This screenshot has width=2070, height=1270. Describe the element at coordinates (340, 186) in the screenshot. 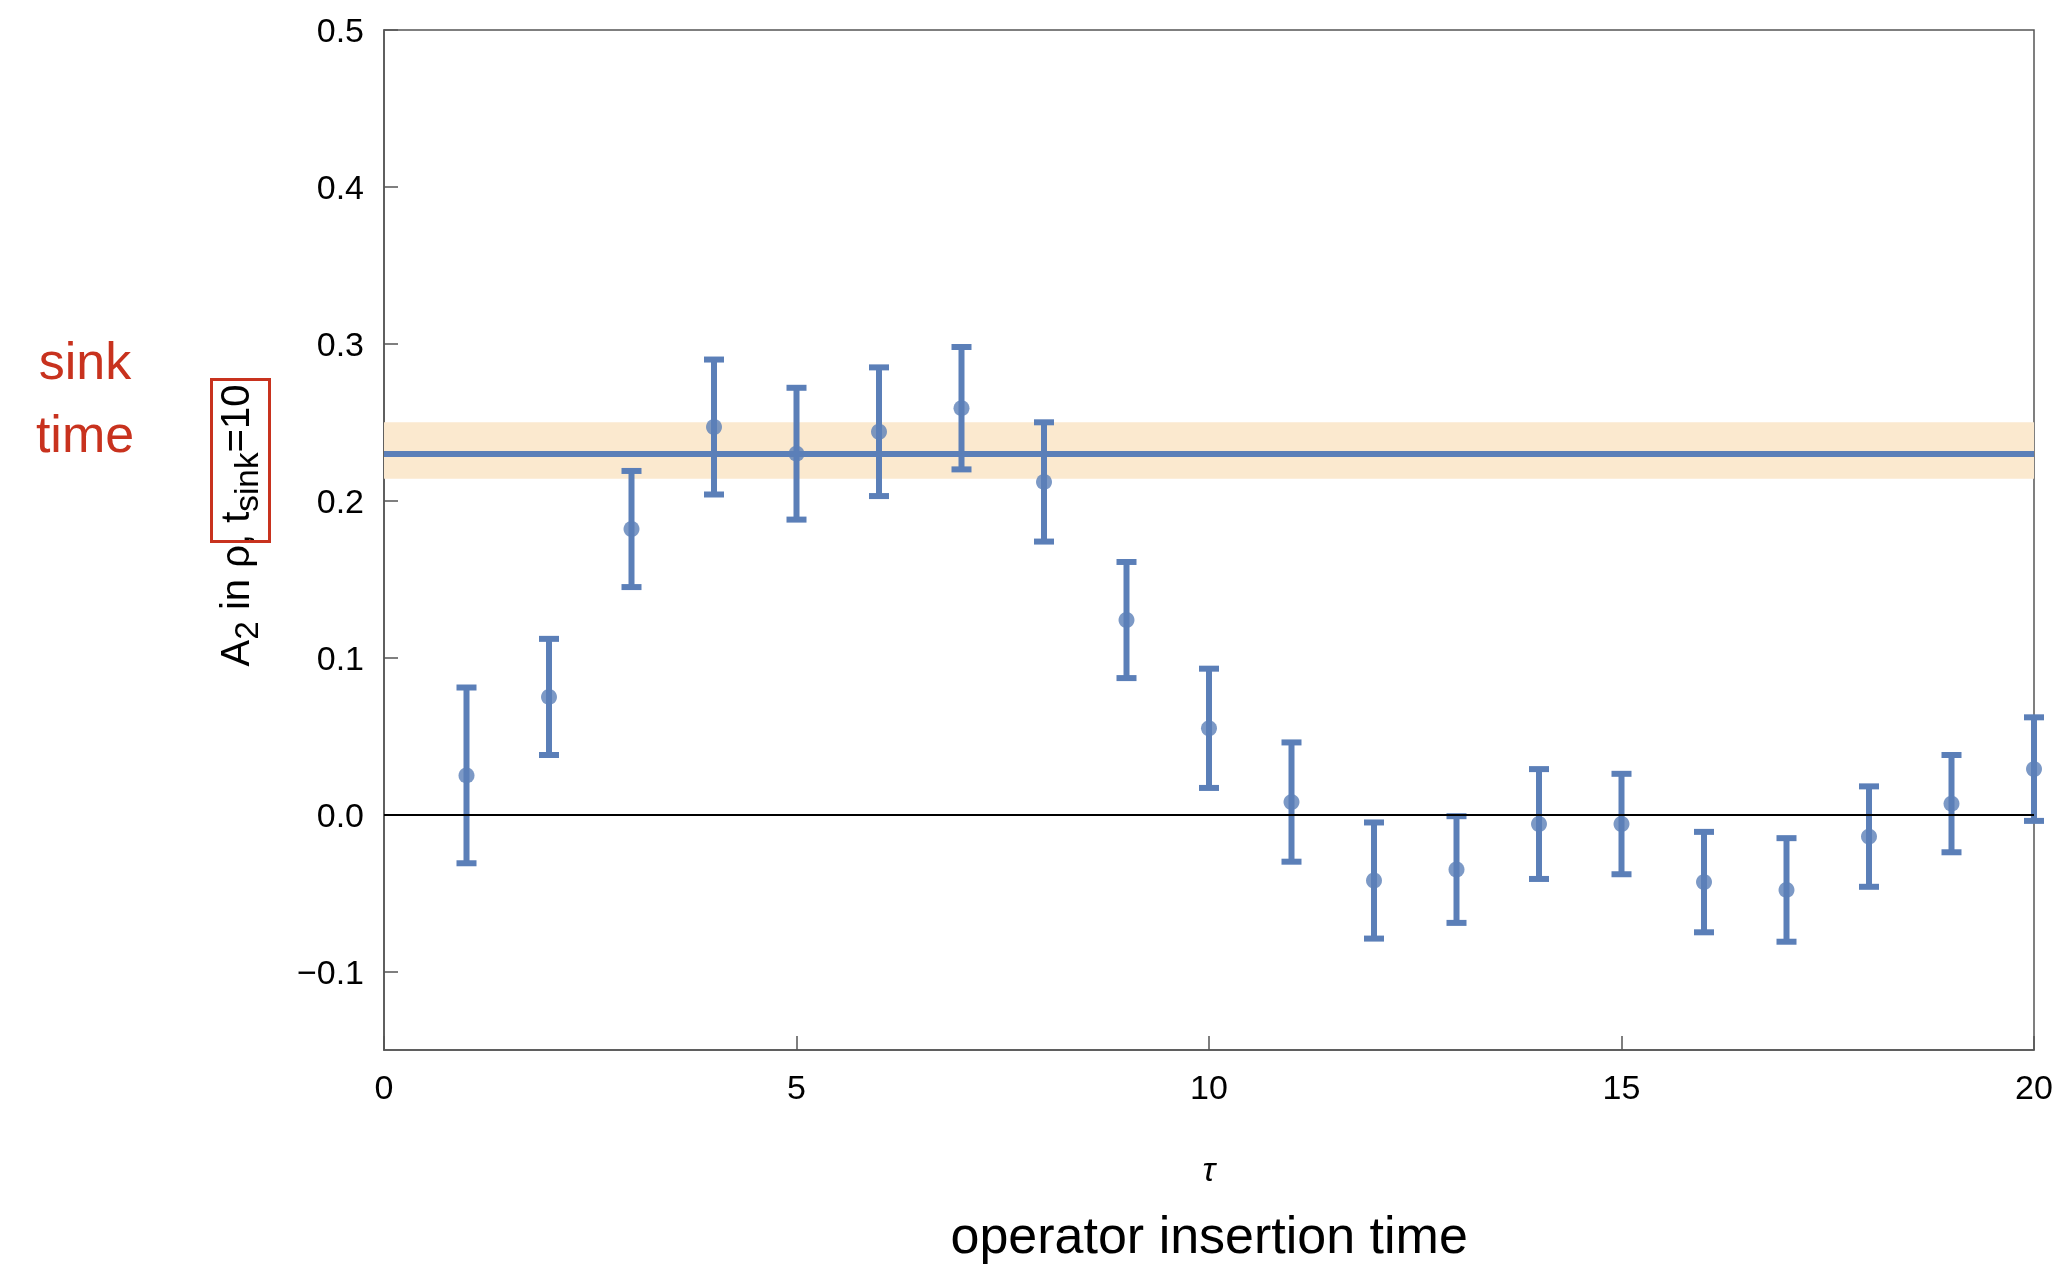

I see `y-tick-label: 0.4` at that location.